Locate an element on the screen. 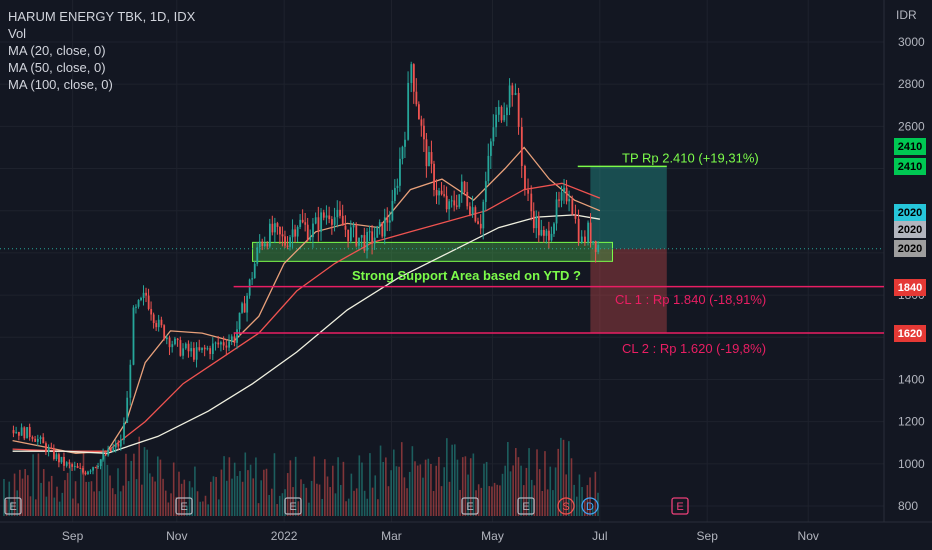 Image resolution: width=932 pixels, height=550 pixels. price-badge-label-0: 2410 is located at coordinates (910, 147).